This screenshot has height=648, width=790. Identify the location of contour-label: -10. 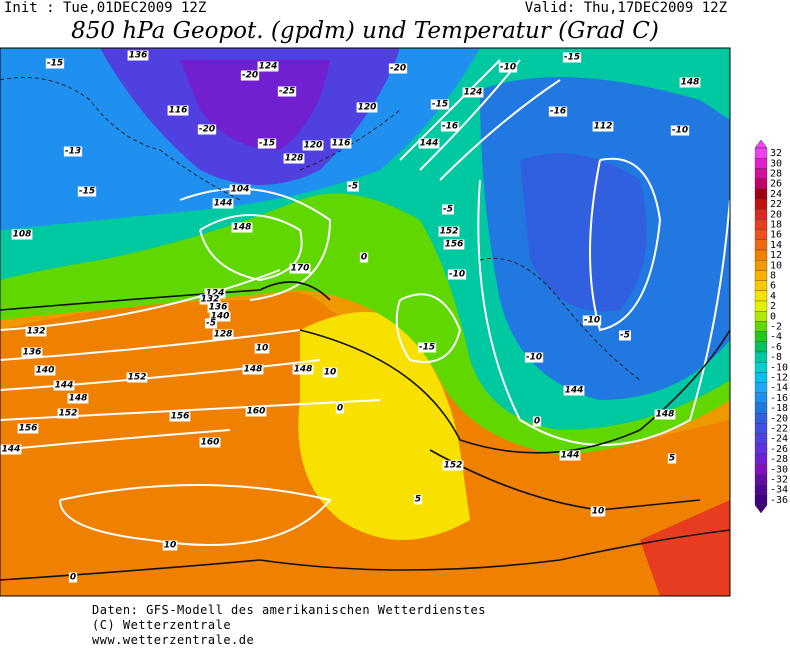
(592, 321).